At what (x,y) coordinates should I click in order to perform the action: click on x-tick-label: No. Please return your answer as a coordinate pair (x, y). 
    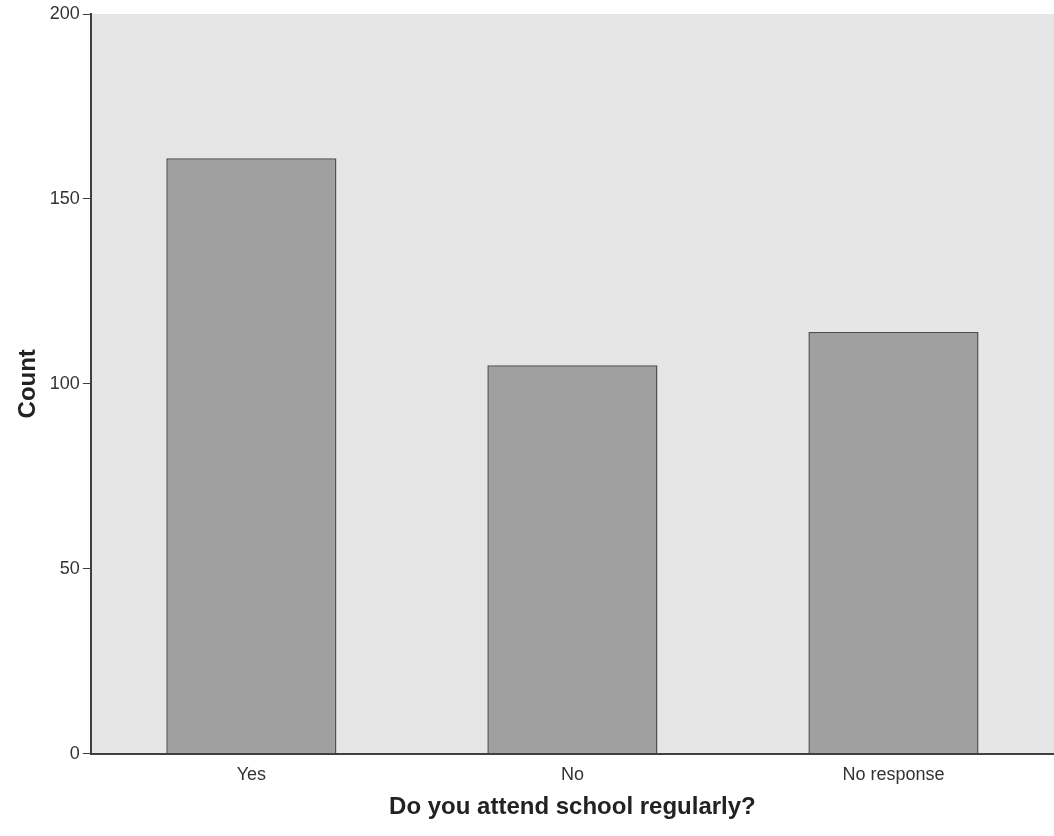
    Looking at the image, I should click on (572, 774).